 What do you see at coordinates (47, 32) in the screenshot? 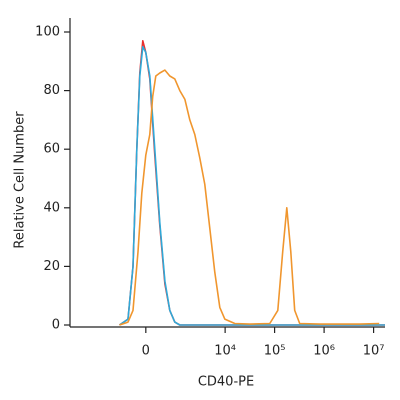
I see `y-tick-label: 100` at bounding box center [47, 32].